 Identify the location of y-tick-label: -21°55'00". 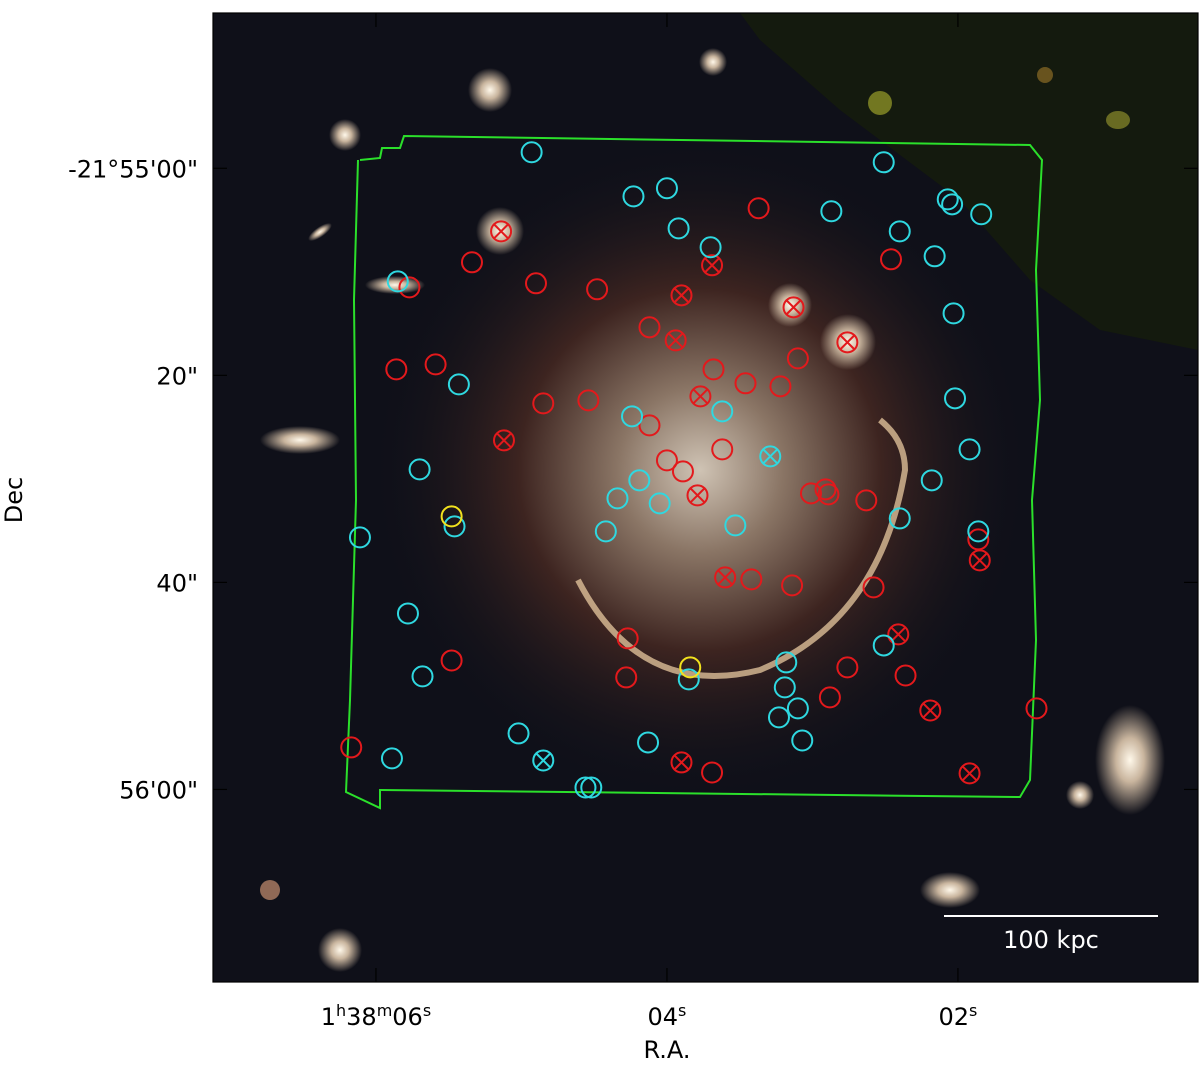
(133, 169).